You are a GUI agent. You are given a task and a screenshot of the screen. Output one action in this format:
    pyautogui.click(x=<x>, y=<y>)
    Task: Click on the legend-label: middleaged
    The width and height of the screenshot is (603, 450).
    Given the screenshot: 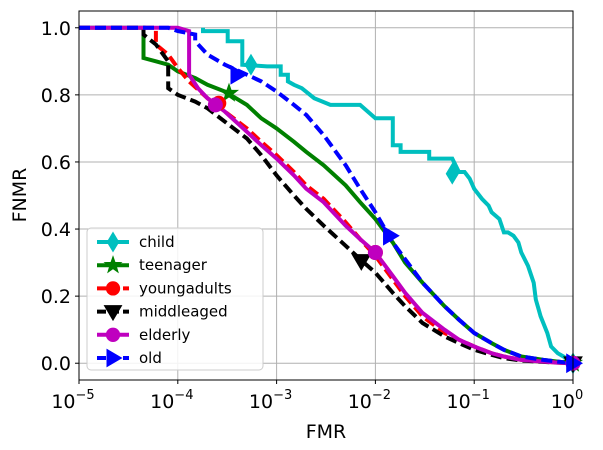 What is the action you would take?
    pyautogui.click(x=183, y=312)
    